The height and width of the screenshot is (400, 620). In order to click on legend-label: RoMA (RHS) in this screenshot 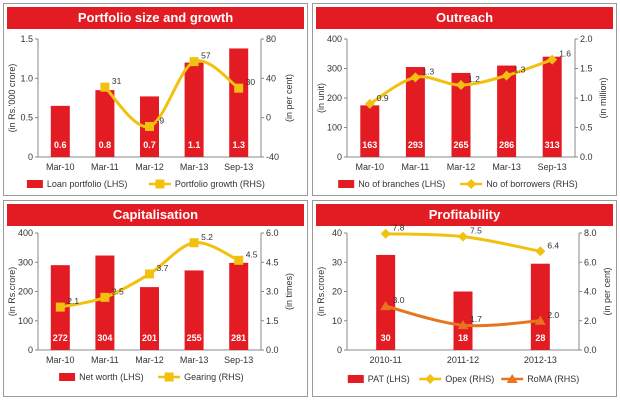, I will do `click(553, 379)`.